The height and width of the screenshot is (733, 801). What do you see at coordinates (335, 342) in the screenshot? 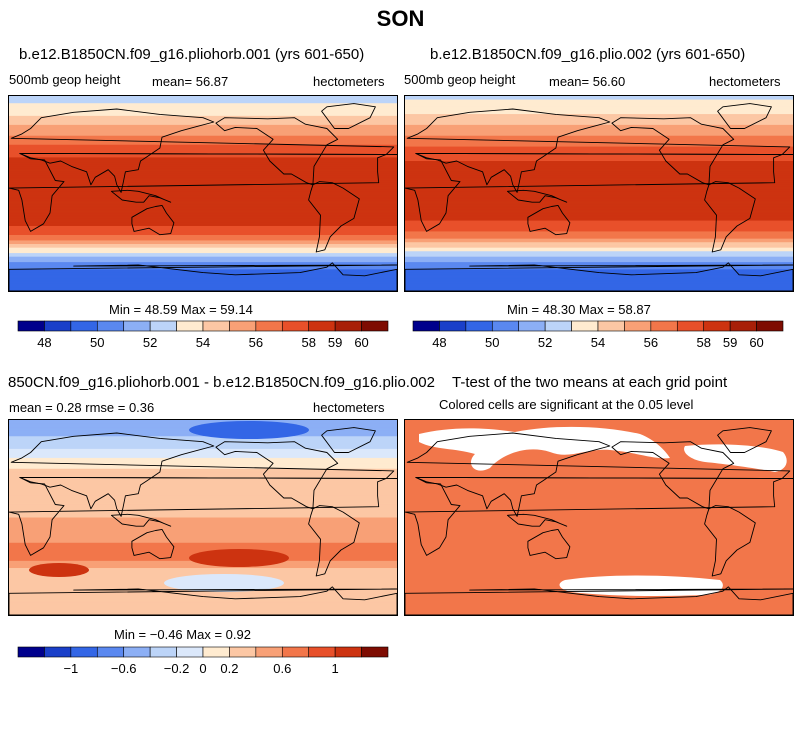
I see `colorbar-tick-label: 59` at bounding box center [335, 342].